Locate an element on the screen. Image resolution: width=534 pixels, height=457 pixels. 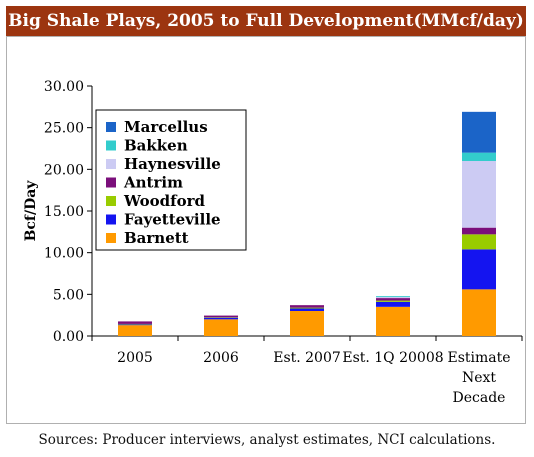
legend-swatch-antrim is located at coordinates (111, 182).